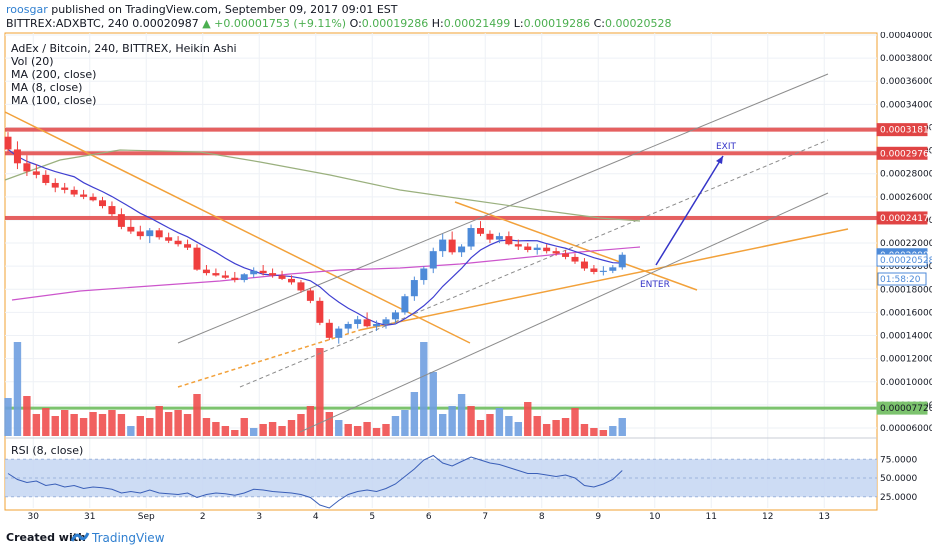 The height and width of the screenshot is (550, 932). What do you see at coordinates (485, 517) in the screenshot?
I see `time-tick-label: 7` at bounding box center [485, 517].